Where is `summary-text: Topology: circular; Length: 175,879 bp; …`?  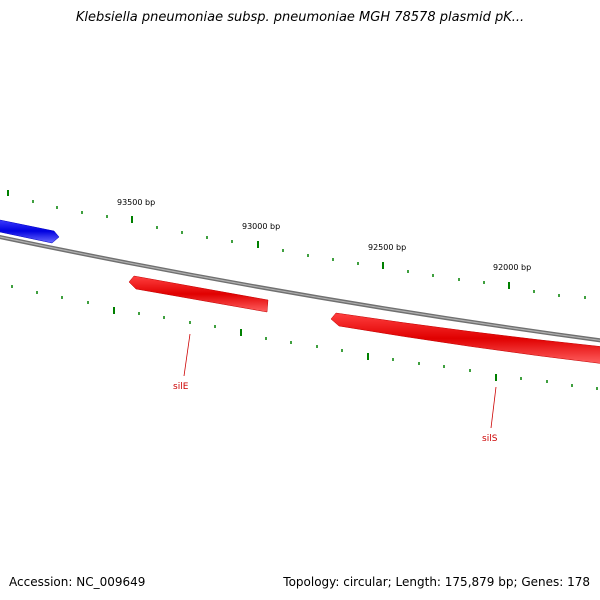 summary-text: Topology: circular; Length: 175,879 bp; … is located at coordinates (436, 582).